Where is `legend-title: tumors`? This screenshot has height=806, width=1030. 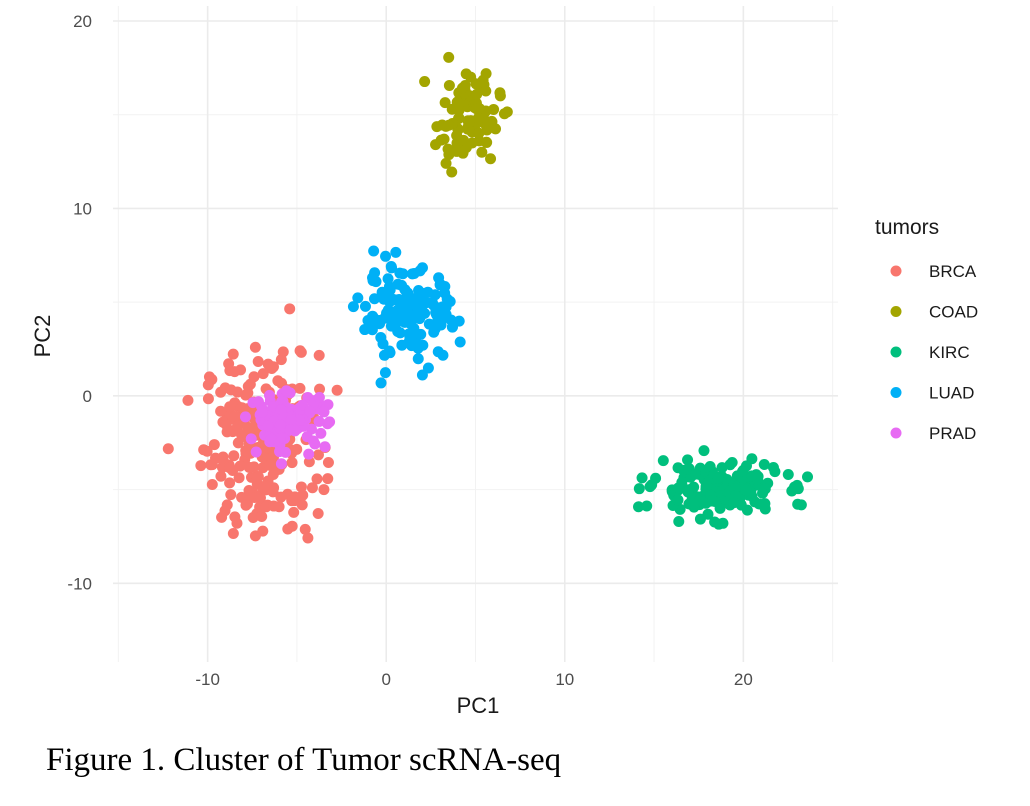
legend-title: tumors is located at coordinates (907, 227).